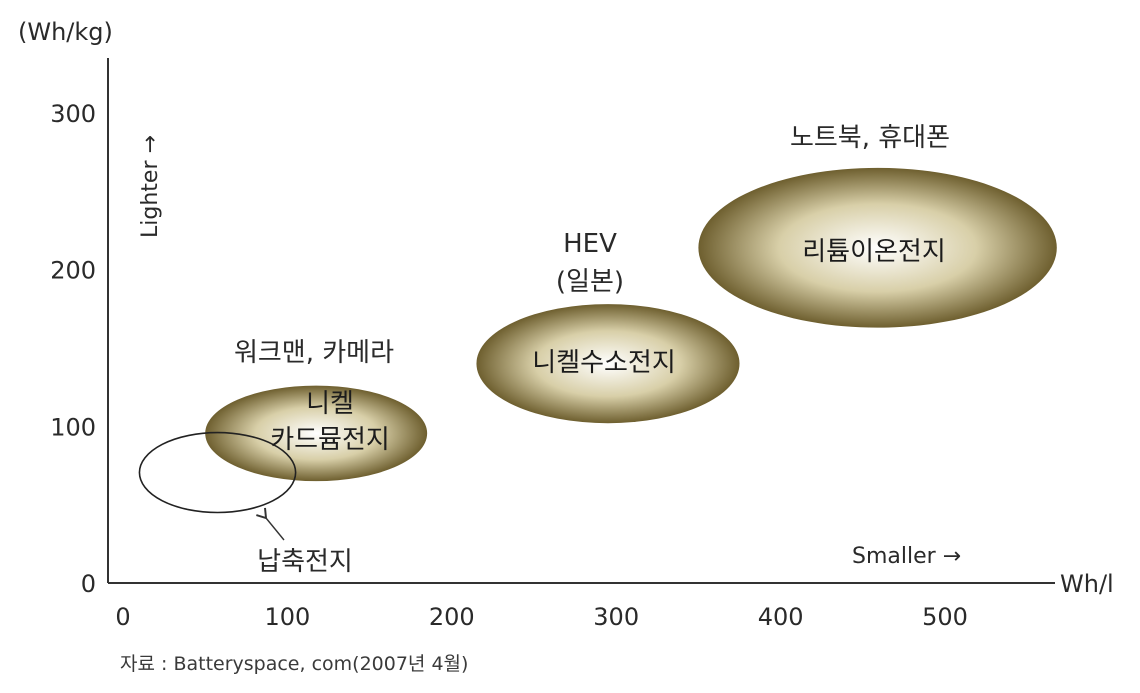 This screenshot has width=1140, height=693. What do you see at coordinates (452, 617) in the screenshot?
I see `x-tick-label: 200` at bounding box center [452, 617].